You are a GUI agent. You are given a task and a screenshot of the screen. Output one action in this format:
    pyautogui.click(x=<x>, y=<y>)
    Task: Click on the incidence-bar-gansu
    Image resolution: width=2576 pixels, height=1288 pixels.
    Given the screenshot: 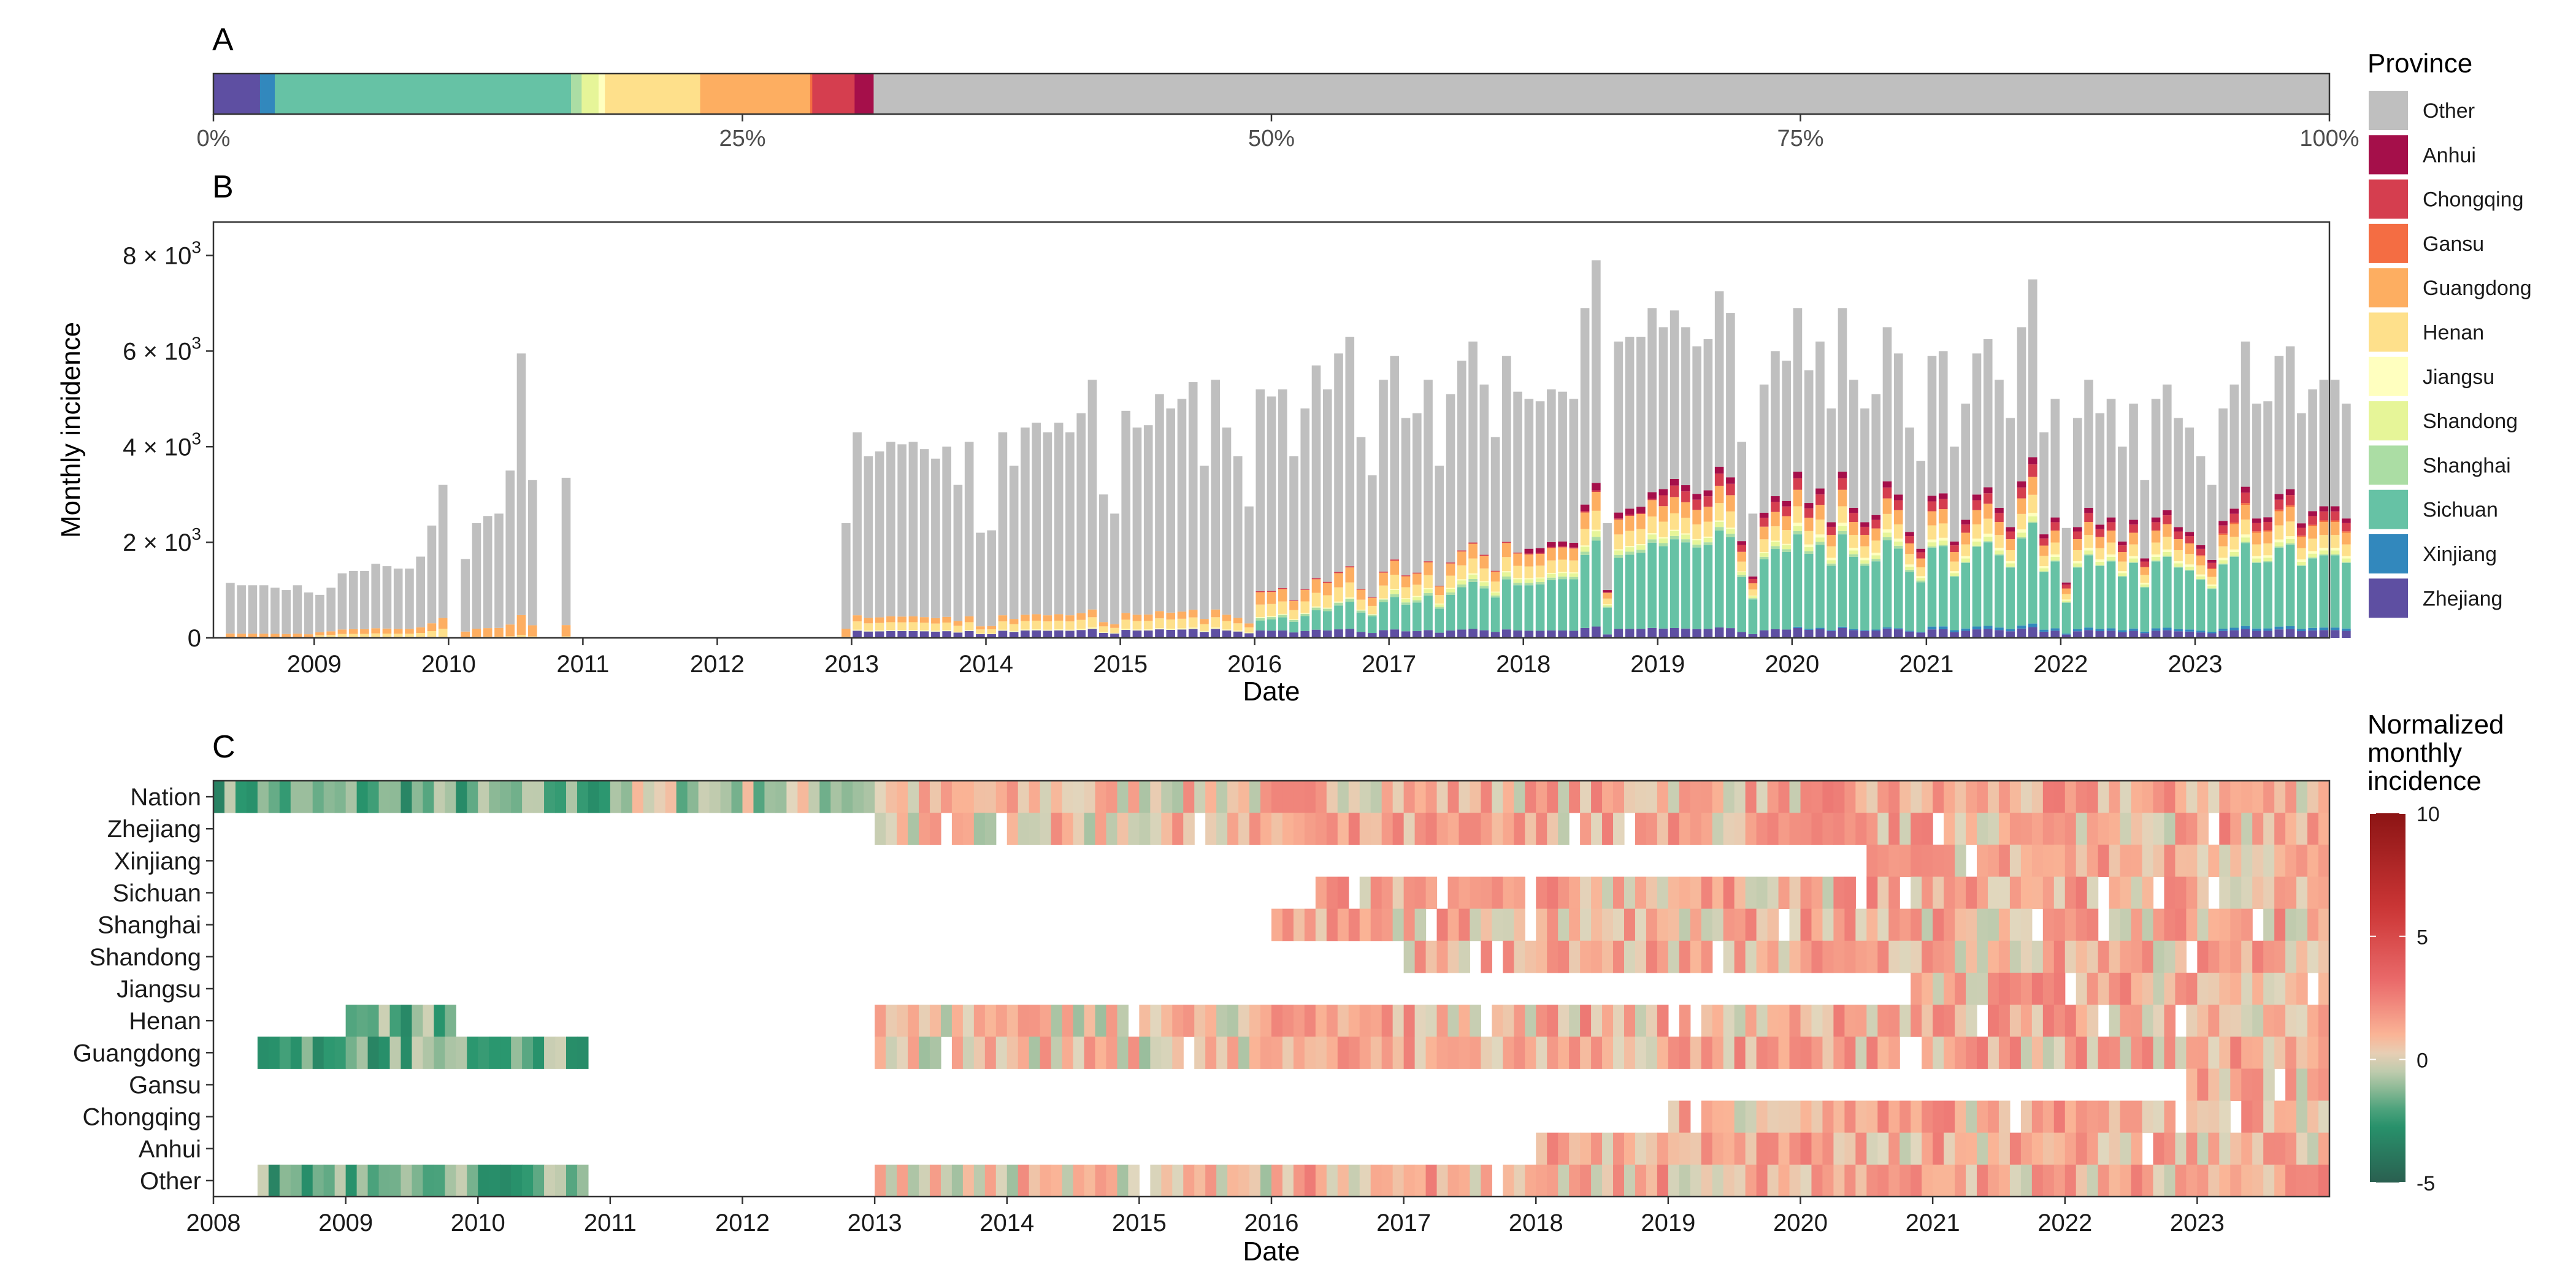 What is the action you would take?
    pyautogui.click(x=2223, y=534)
    